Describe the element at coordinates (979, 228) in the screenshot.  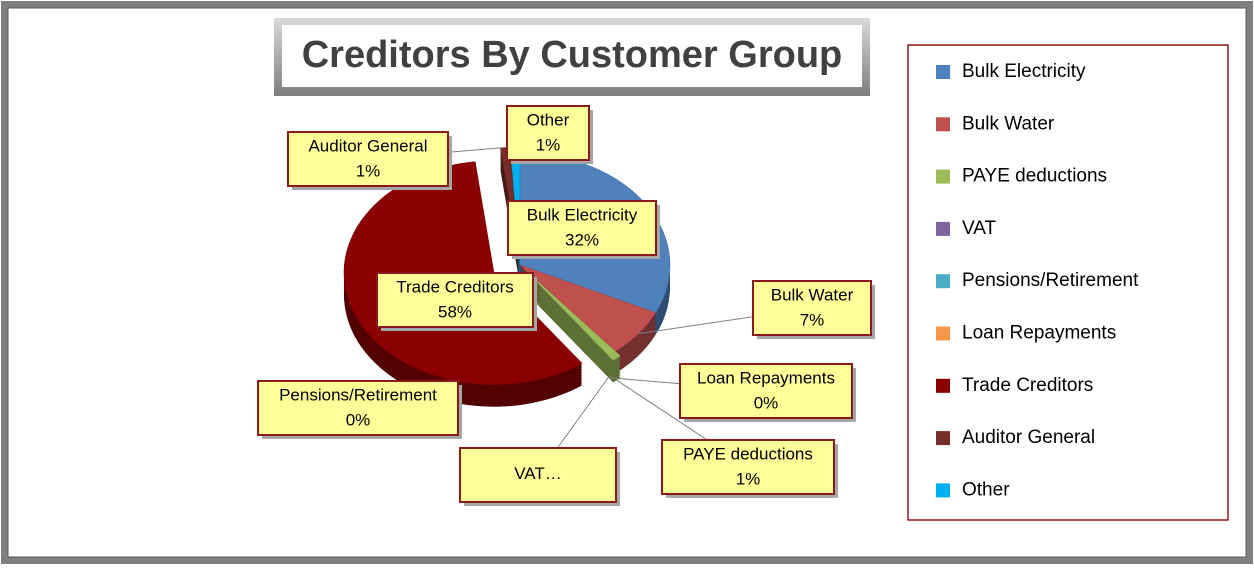
I see `legend-label: VAT` at that location.